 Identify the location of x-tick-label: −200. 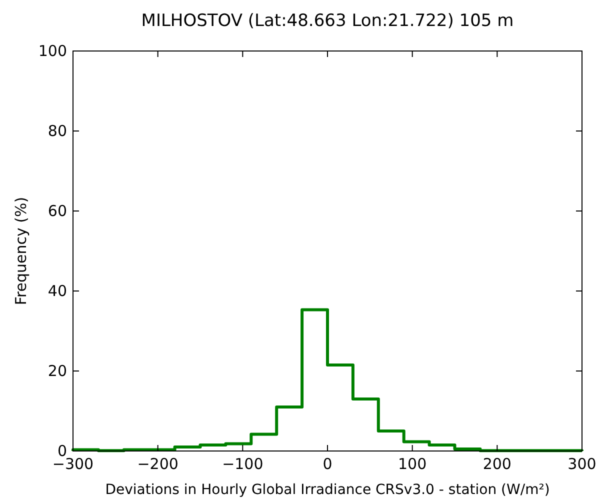
(157, 464).